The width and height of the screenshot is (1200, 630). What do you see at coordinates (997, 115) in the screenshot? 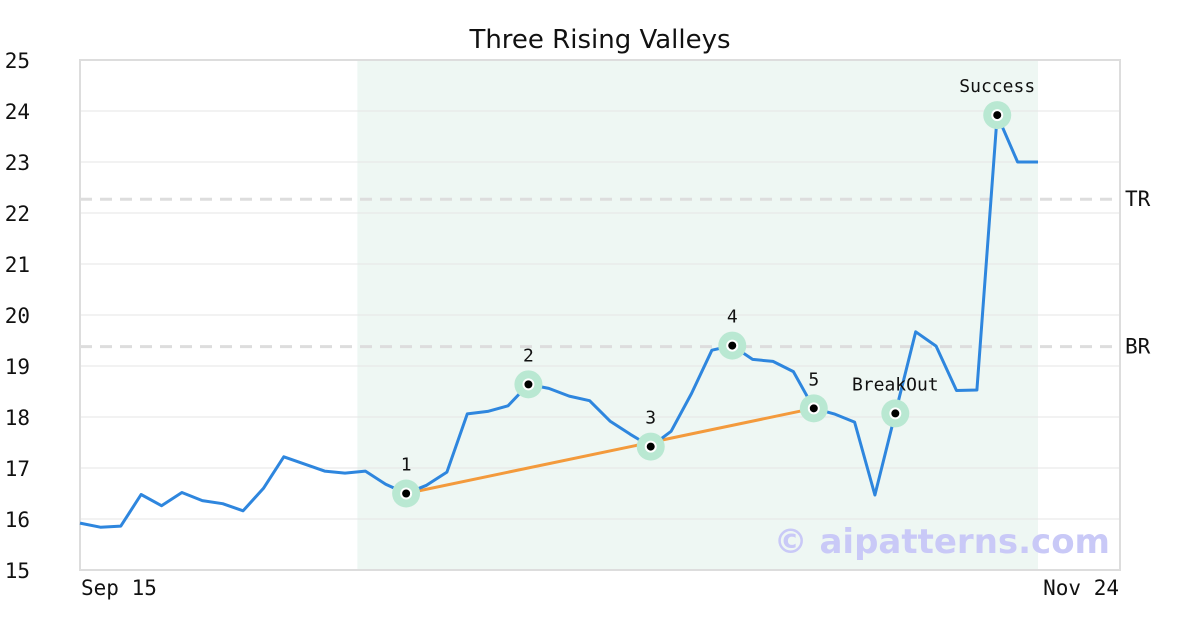
I see `annotation-point-success` at bounding box center [997, 115].